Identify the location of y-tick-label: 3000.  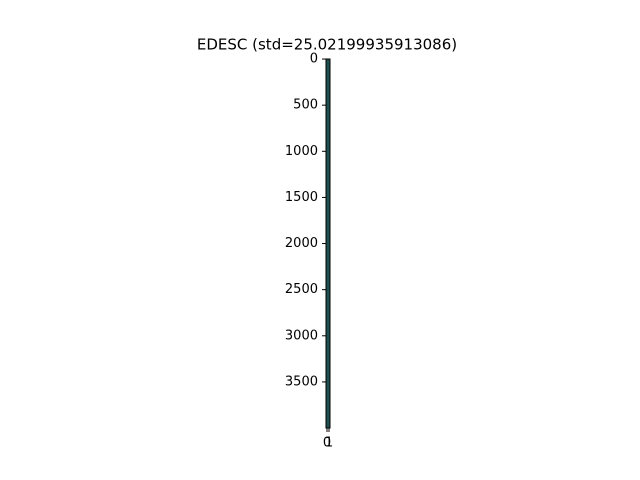
(301, 335).